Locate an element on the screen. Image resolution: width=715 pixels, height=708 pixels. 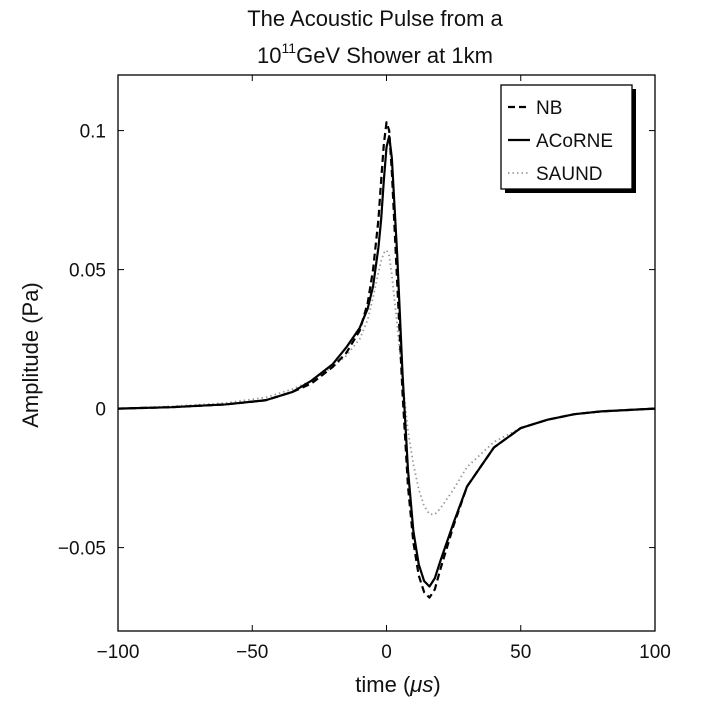
legend: NB ACoRNE SAUND is located at coordinates (568, 138).